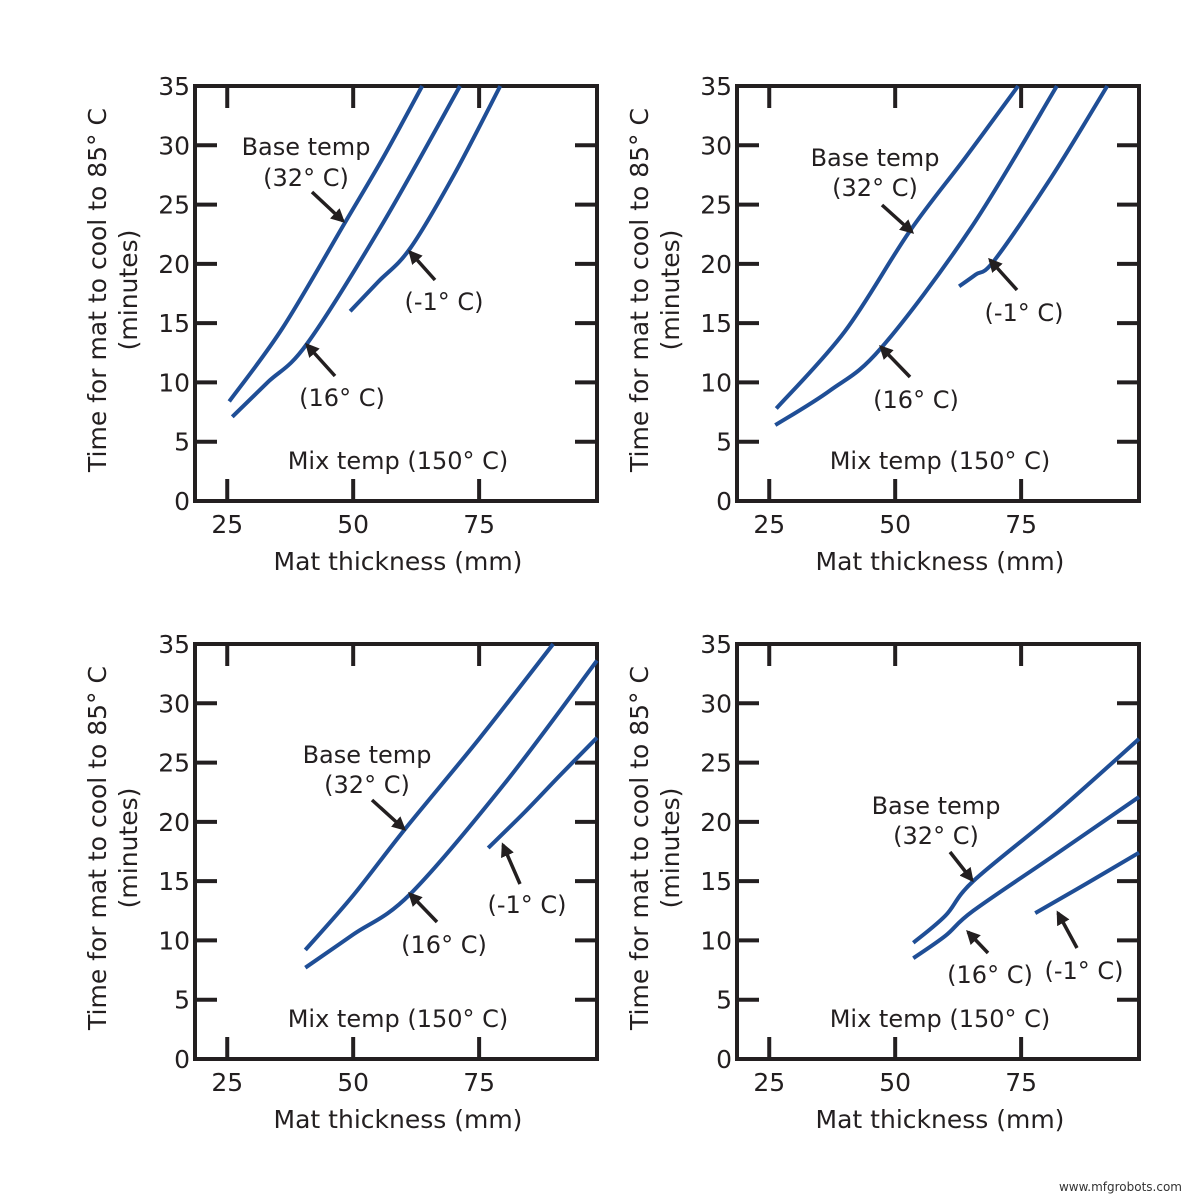  Describe the element at coordinates (1021, 524) in the screenshot. I see `x-tick-label: 75` at that location.